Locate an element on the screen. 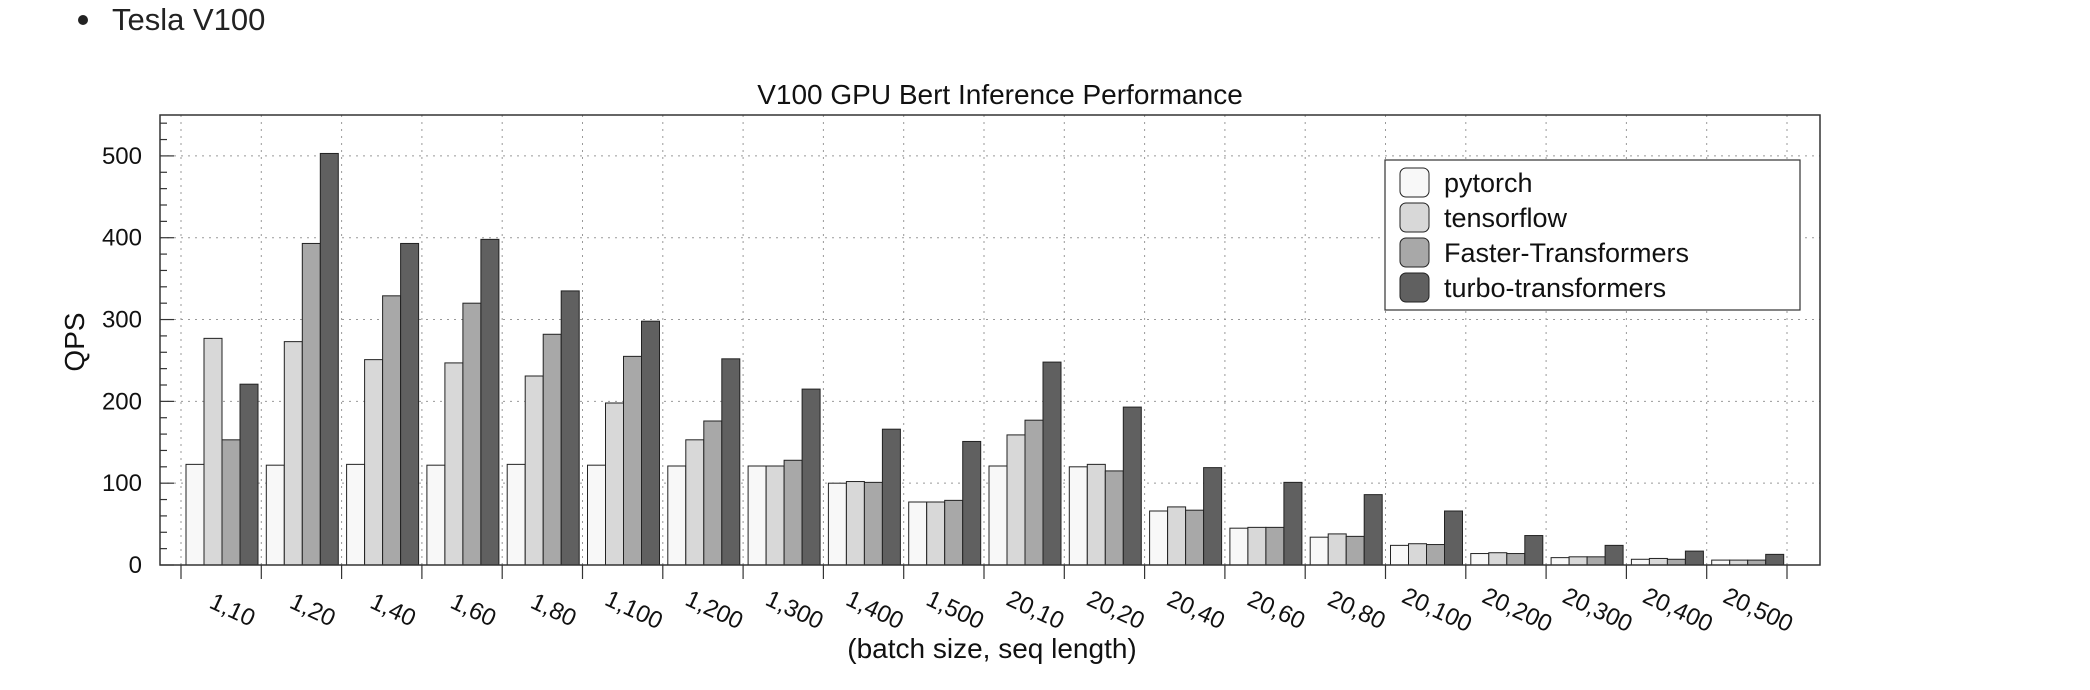  x-axis-label: (batch size, seq length) is located at coordinates (992, 648).